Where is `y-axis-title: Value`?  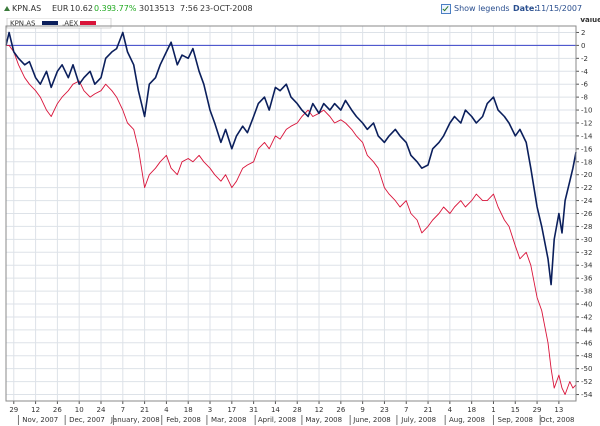
y-axis-title: Value is located at coordinates (590, 21).